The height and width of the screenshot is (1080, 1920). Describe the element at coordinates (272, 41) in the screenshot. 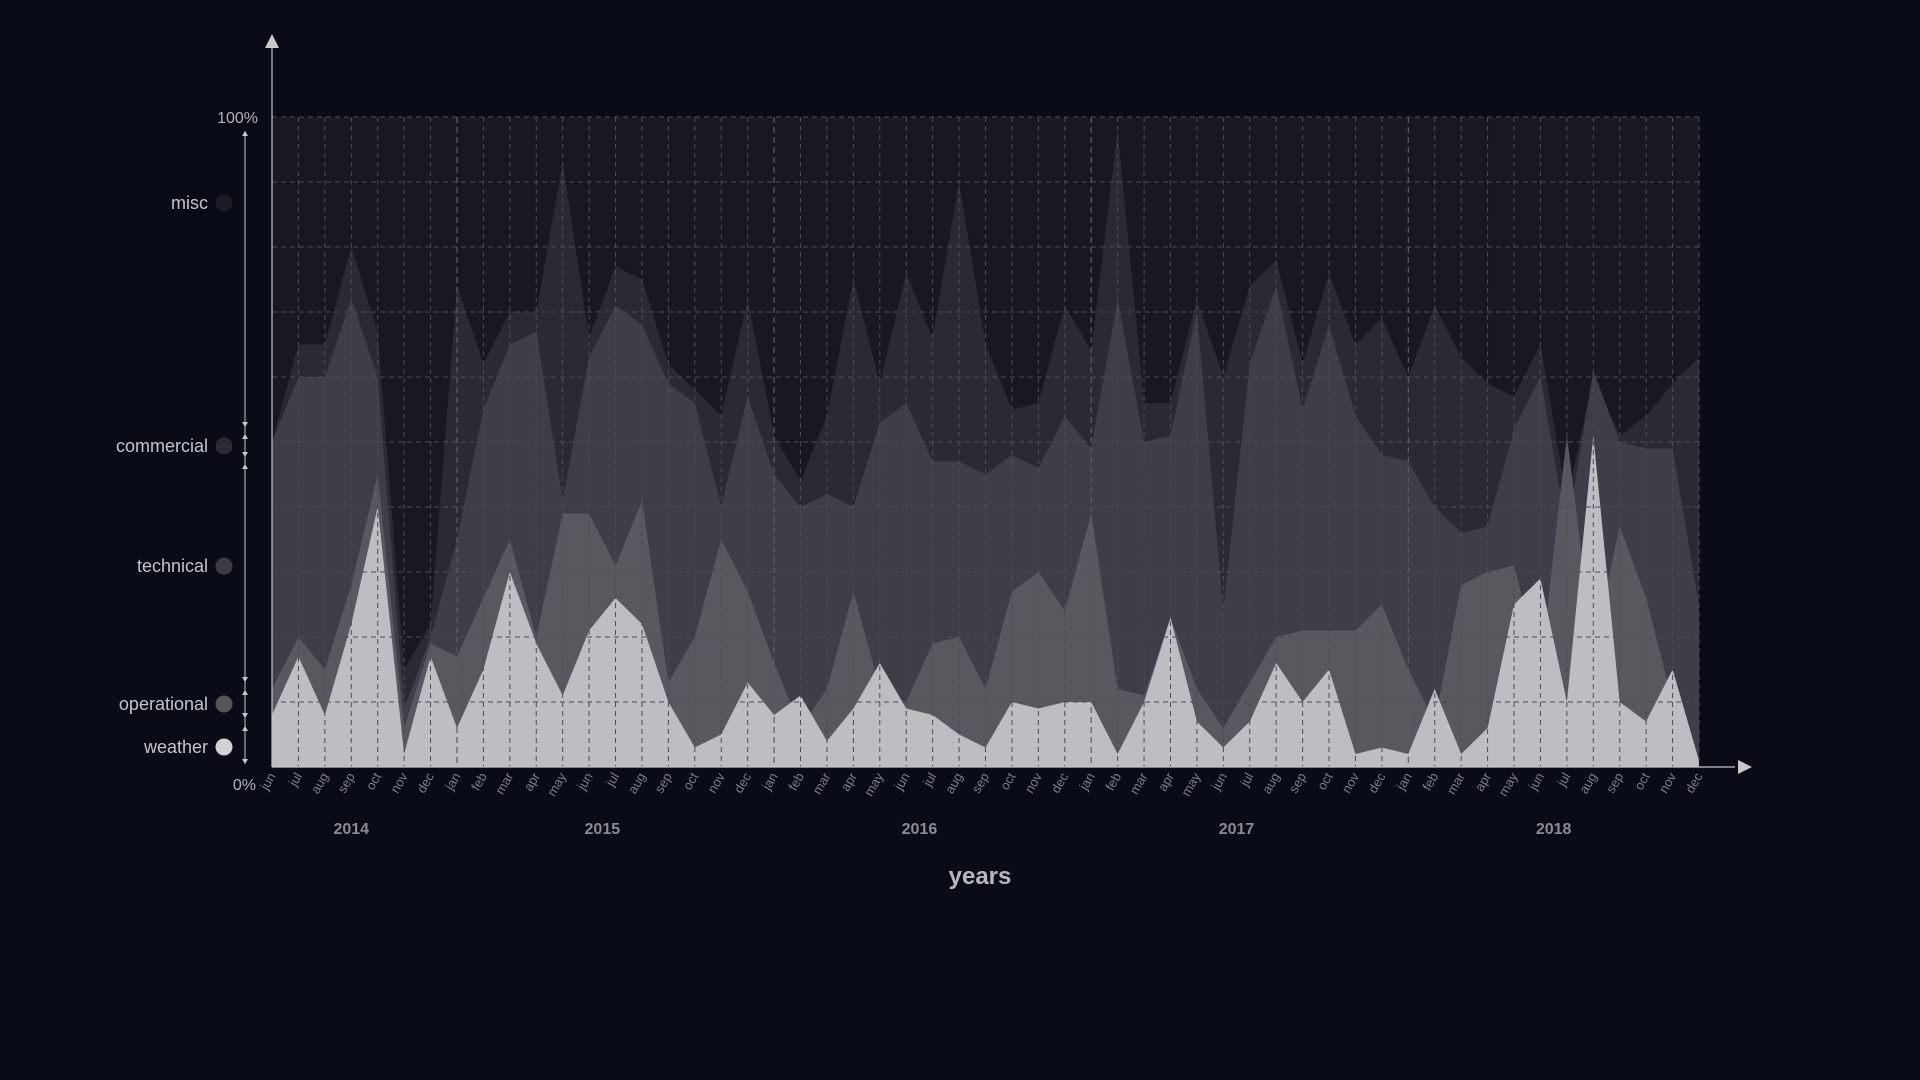

I see `y-axis-arrow` at that location.